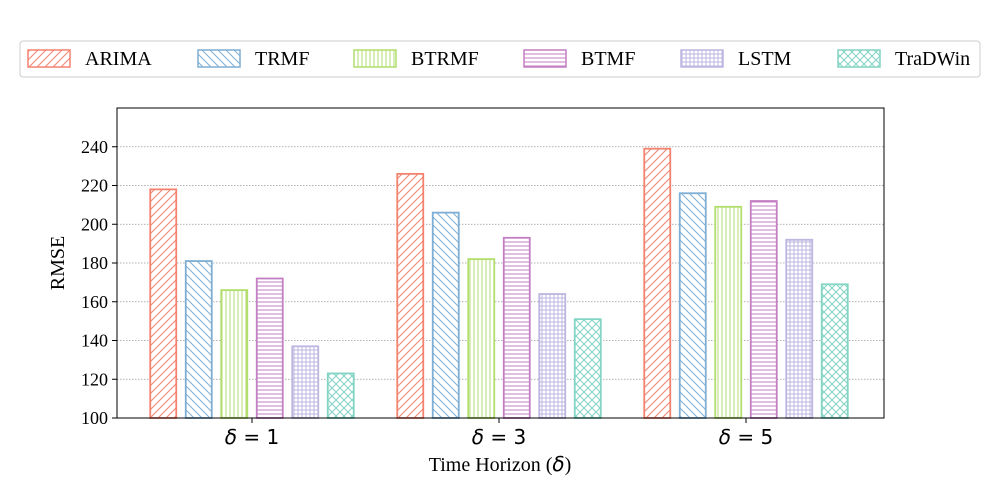 Image resolution: width=1000 pixels, height=500 pixels. I want to click on legend-swatch-btrmf, so click(375, 58).